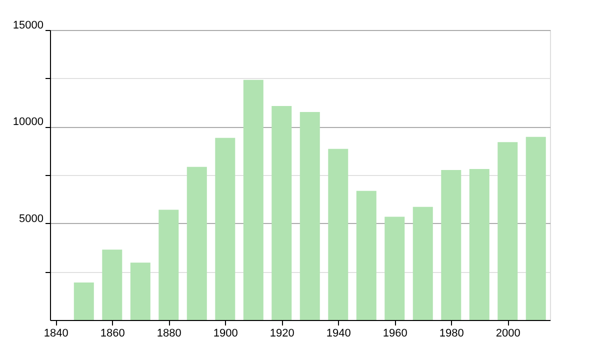 The height and width of the screenshot is (350, 600). I want to click on x-tick-label: 1860, so click(112, 334).